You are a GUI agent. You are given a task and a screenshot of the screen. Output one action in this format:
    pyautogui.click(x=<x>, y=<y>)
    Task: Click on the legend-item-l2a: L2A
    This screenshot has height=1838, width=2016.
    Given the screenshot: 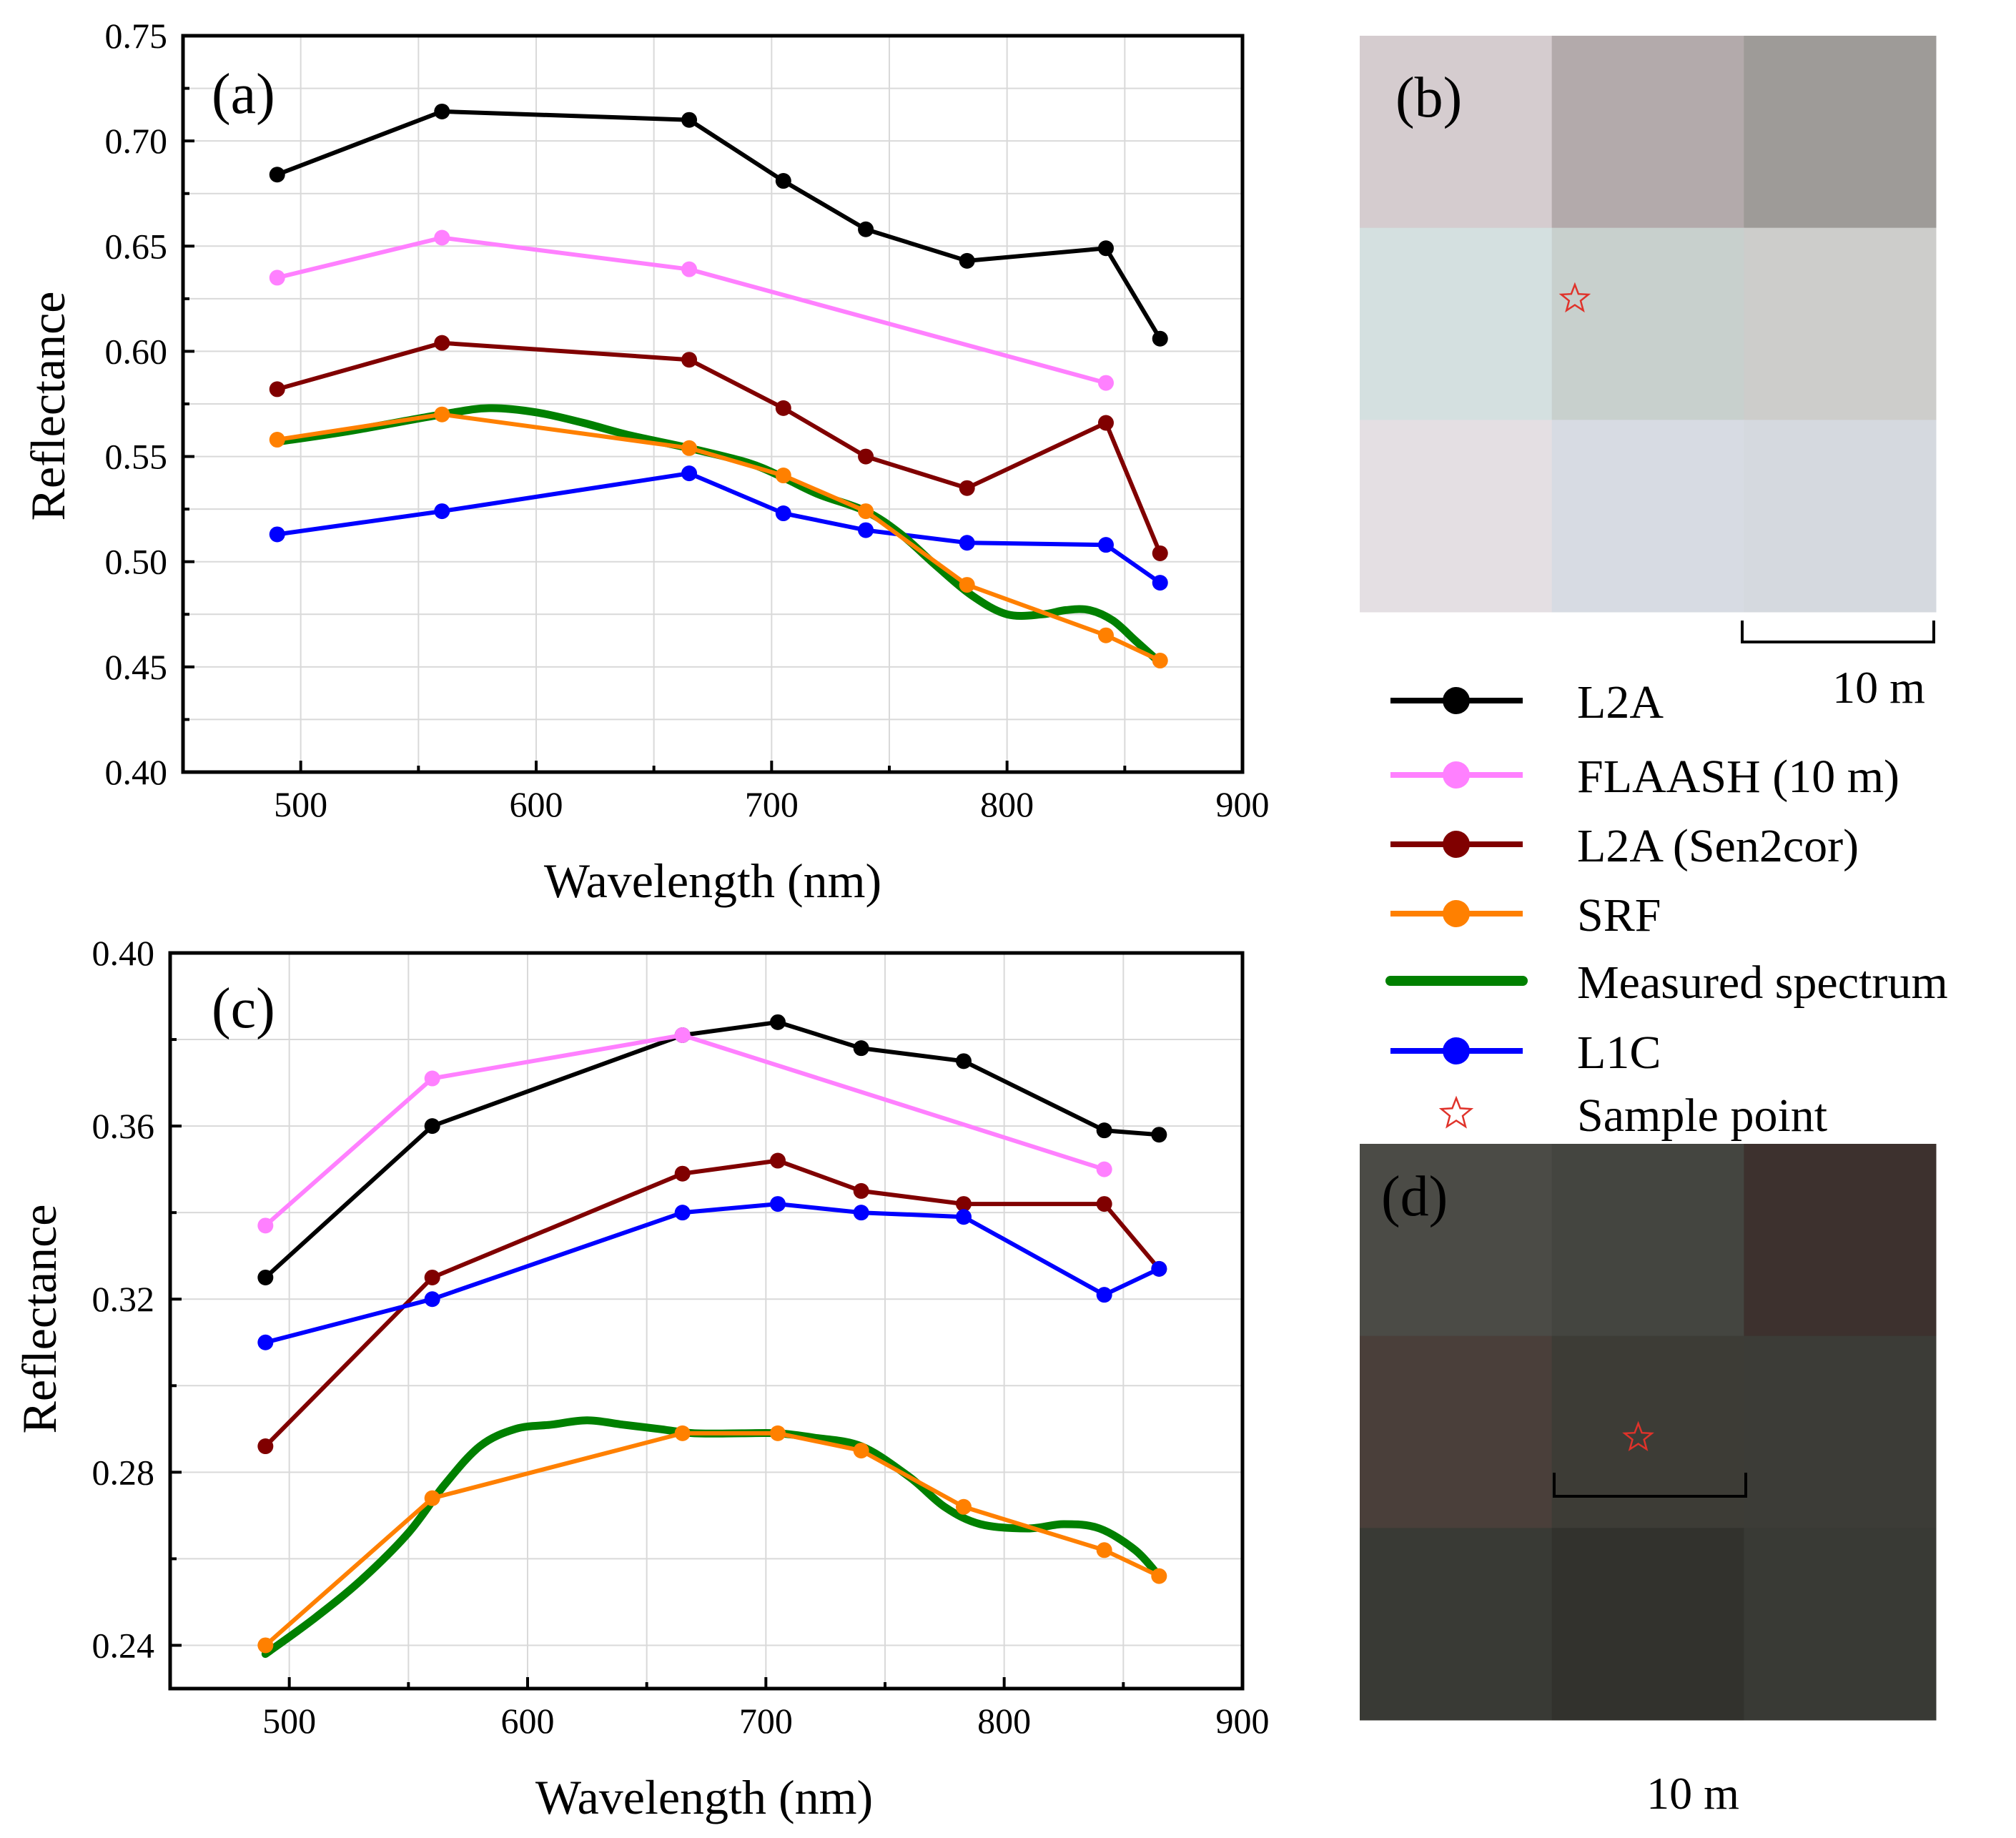 What is the action you would take?
    pyautogui.click(x=1527, y=702)
    